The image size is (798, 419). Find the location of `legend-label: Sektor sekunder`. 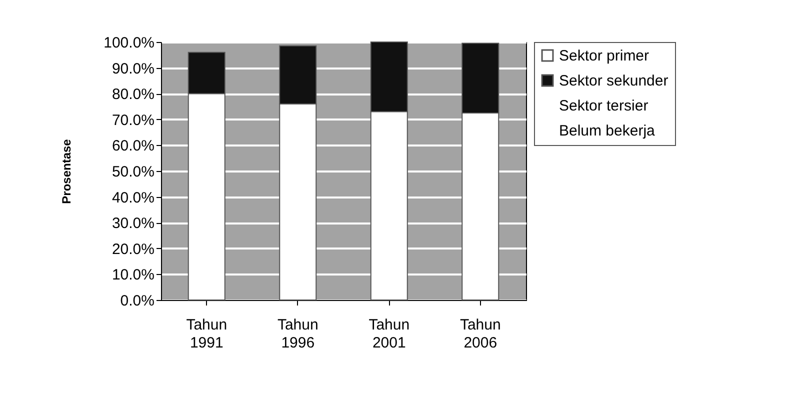

legend-label: Sektor sekunder is located at coordinates (613, 81).